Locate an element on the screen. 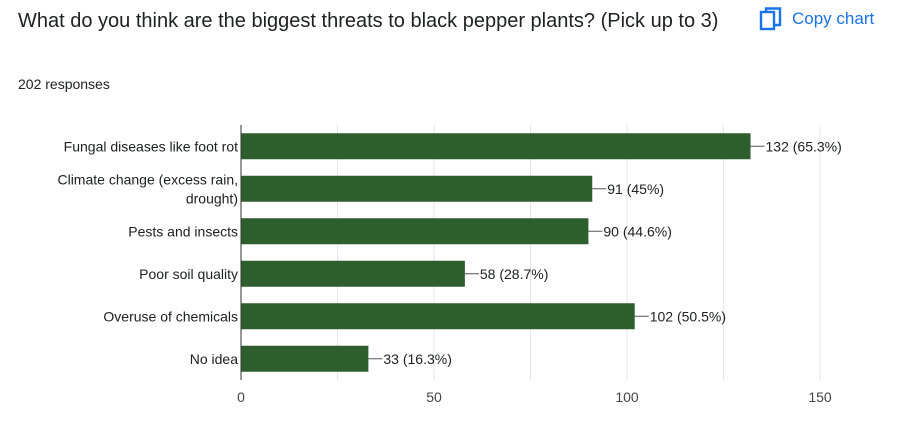 Image resolution: width=899 pixels, height=428 pixels. copy-icon is located at coordinates (770, 19).